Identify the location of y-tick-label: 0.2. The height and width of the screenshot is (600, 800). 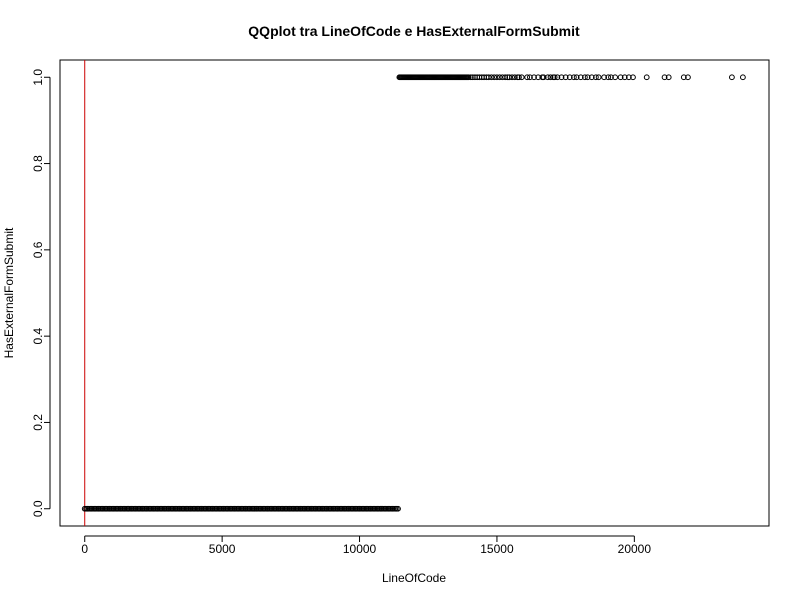
(38, 422).